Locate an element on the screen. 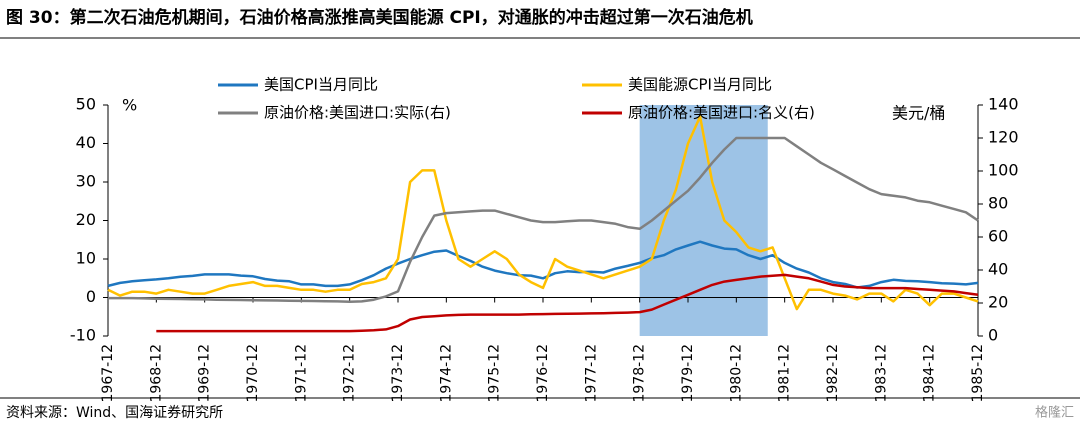  y2-unit: 美元/桶 is located at coordinates (918, 113).